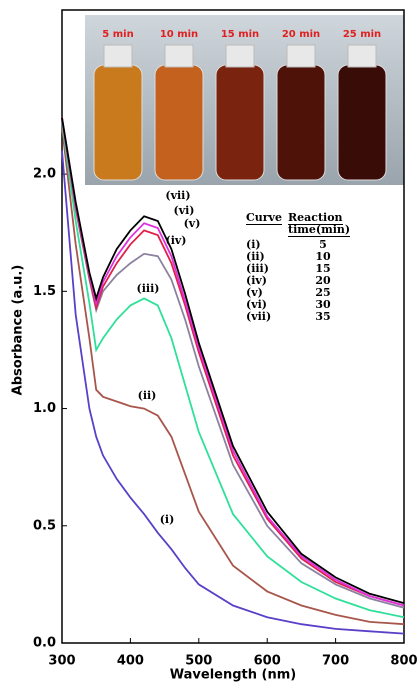 The height and width of the screenshot is (683, 419). What do you see at coordinates (176, 240) in the screenshot?
I see `curve-label: (iv)` at bounding box center [176, 240].